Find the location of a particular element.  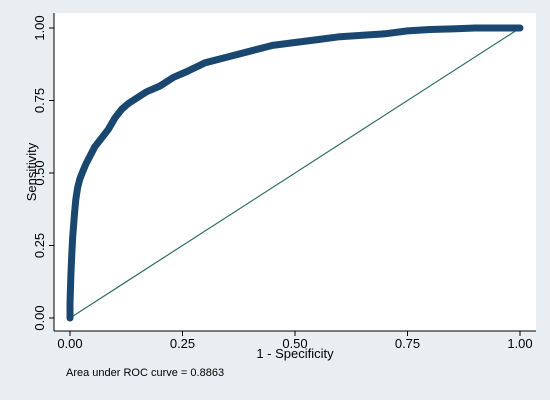

y-tick-label: 0.50 is located at coordinates (39, 172).